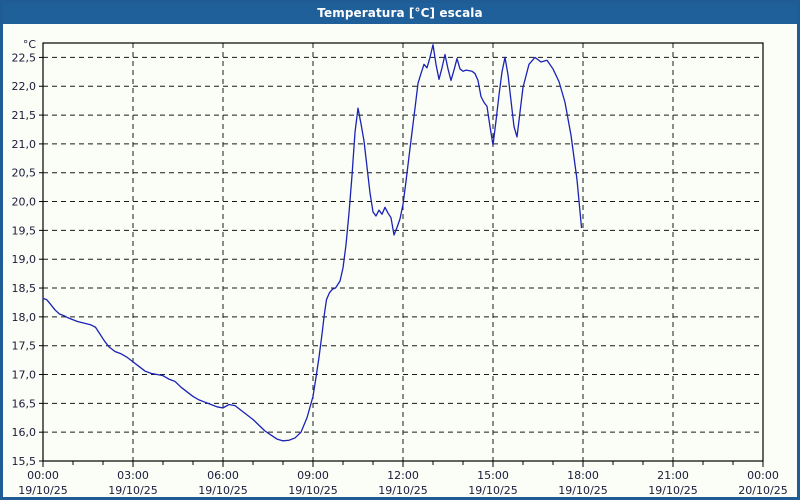 Image resolution: width=800 pixels, height=500 pixels. Describe the element at coordinates (24, 288) in the screenshot. I see `y-axis-tick-label: 18,5` at that location.